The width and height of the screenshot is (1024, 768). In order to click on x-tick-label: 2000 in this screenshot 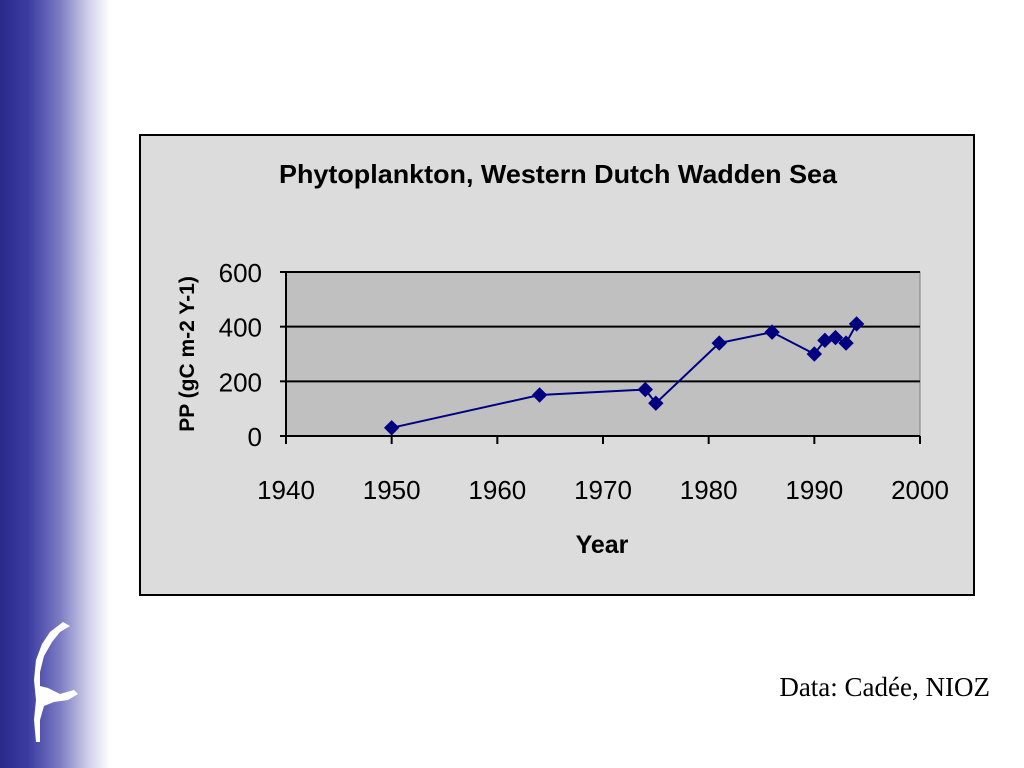, I will do `click(920, 490)`.